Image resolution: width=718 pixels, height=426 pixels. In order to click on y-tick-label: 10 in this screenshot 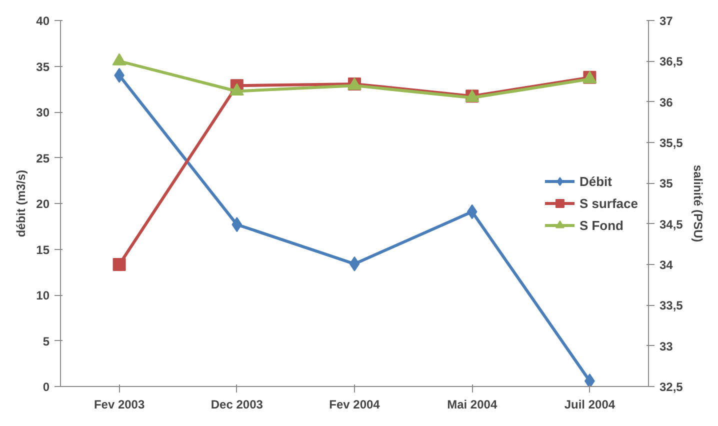, I will do `click(43, 295)`.